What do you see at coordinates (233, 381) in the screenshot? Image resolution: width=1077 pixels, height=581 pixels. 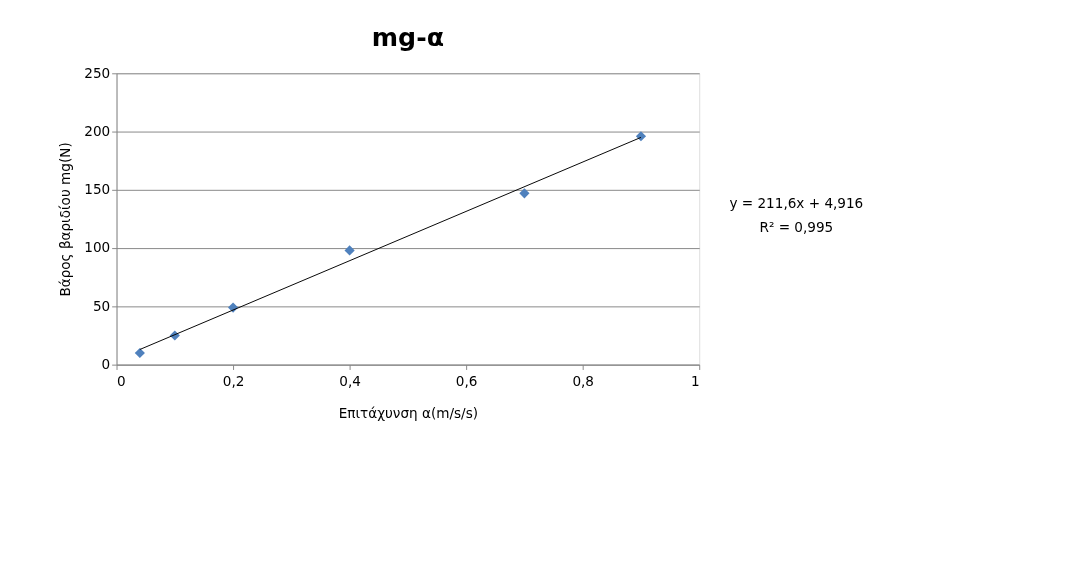 I see `x-tick-label: 0,2` at bounding box center [233, 381].